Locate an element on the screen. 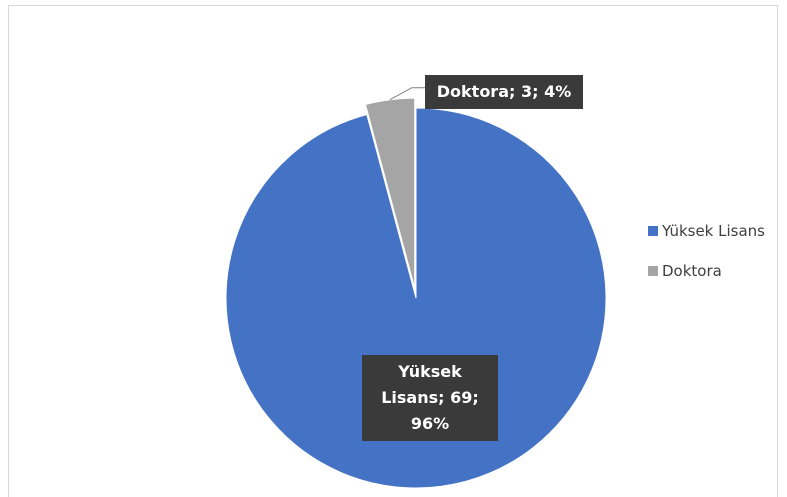 This screenshot has width=787, height=497. legend-label: Doktora is located at coordinates (692, 271).